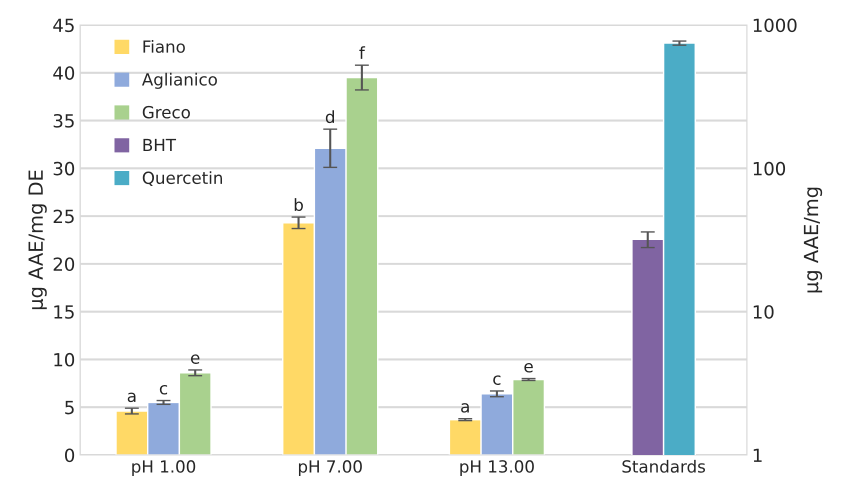  Describe the element at coordinates (64, 121) in the screenshot. I see `y-tick-label: 35` at that location.